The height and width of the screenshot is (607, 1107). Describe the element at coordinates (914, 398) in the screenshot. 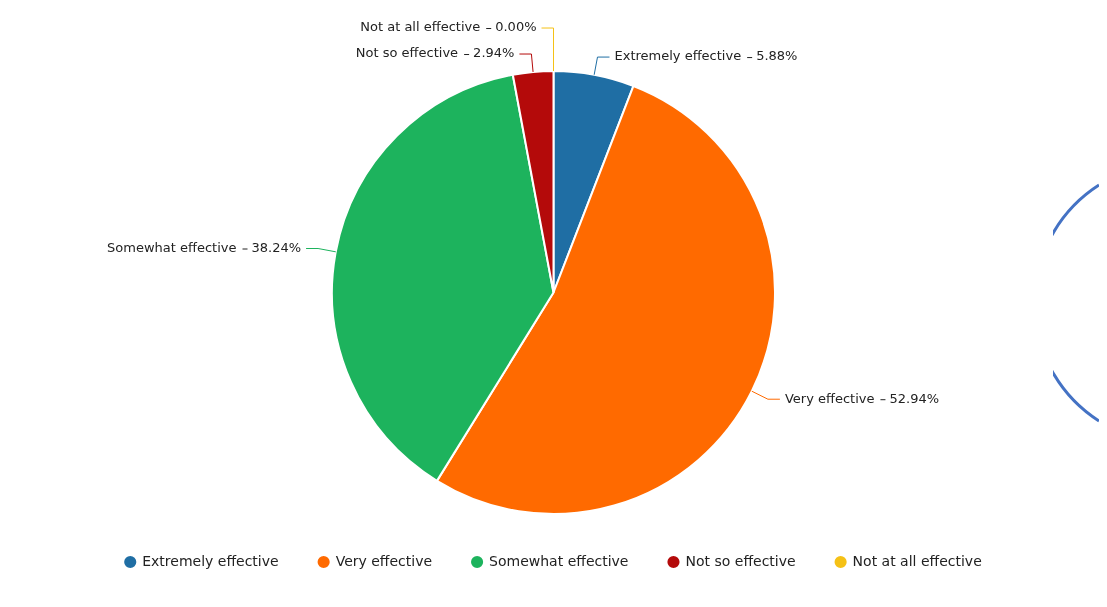

I see `data-label: 52.94%` at that location.